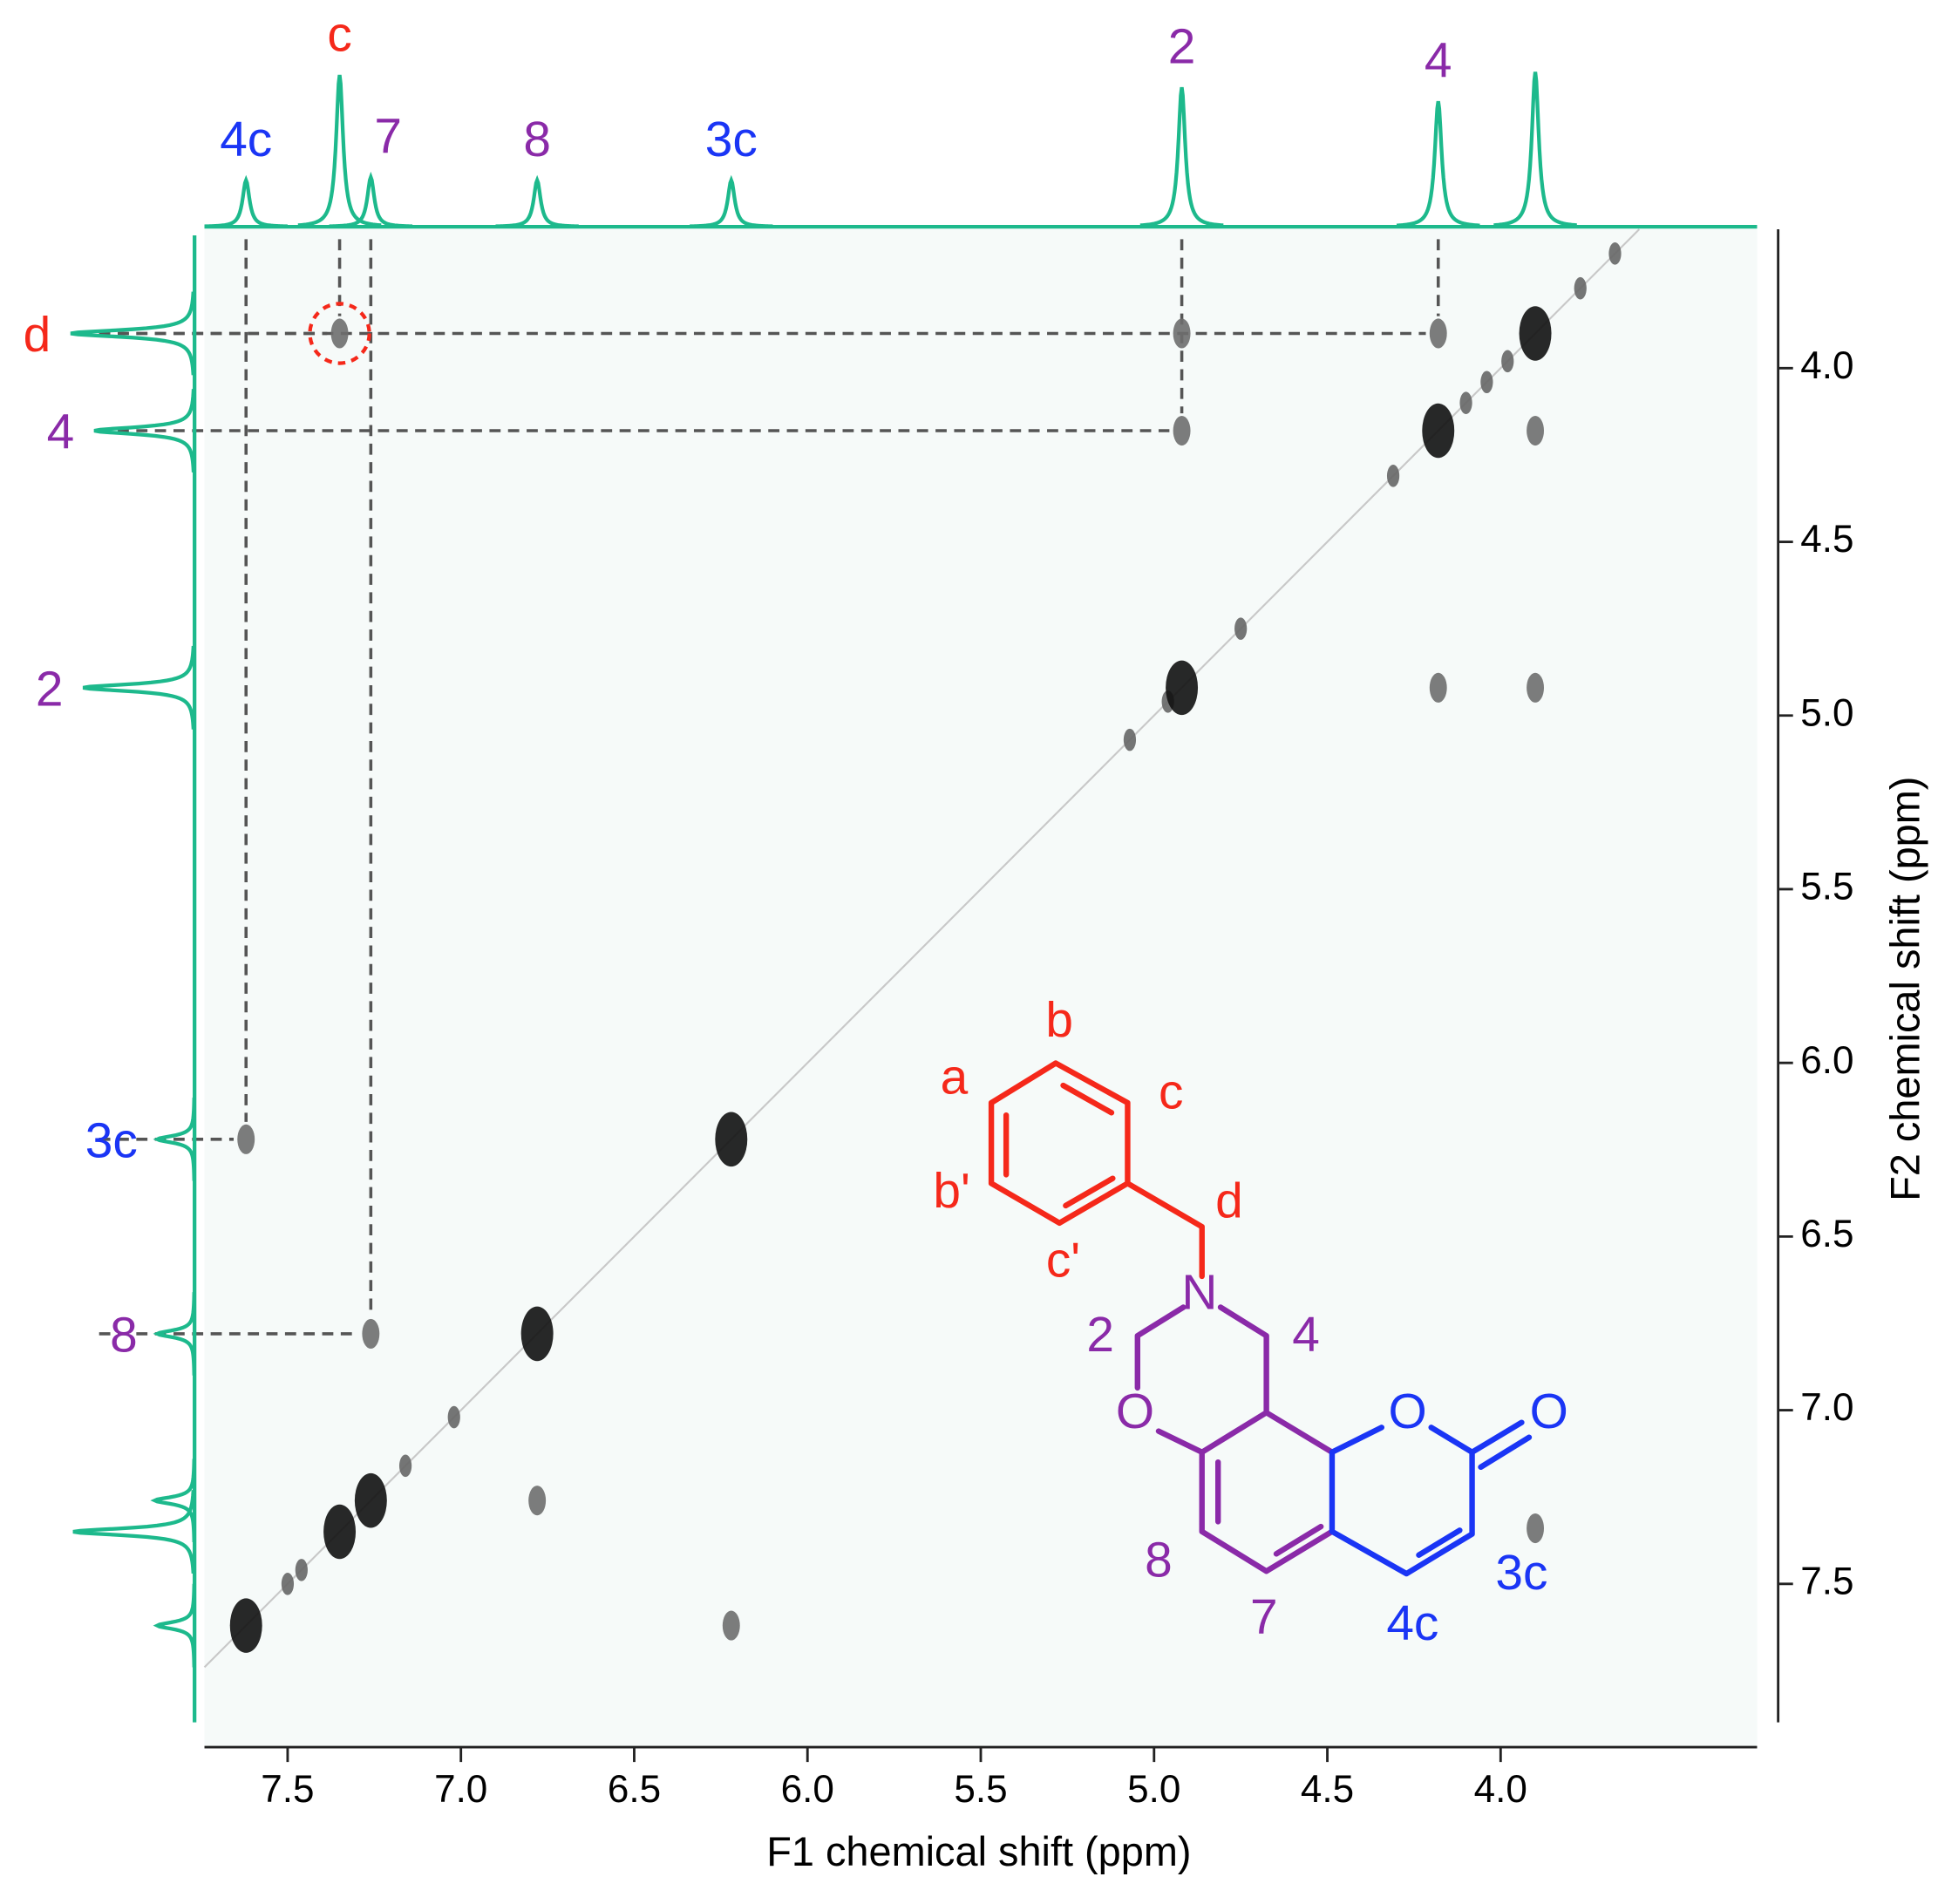 The image size is (1938, 1904). Describe the element at coordinates (388, 137) in the screenshot. I see `top-peak-label: 7` at that location.